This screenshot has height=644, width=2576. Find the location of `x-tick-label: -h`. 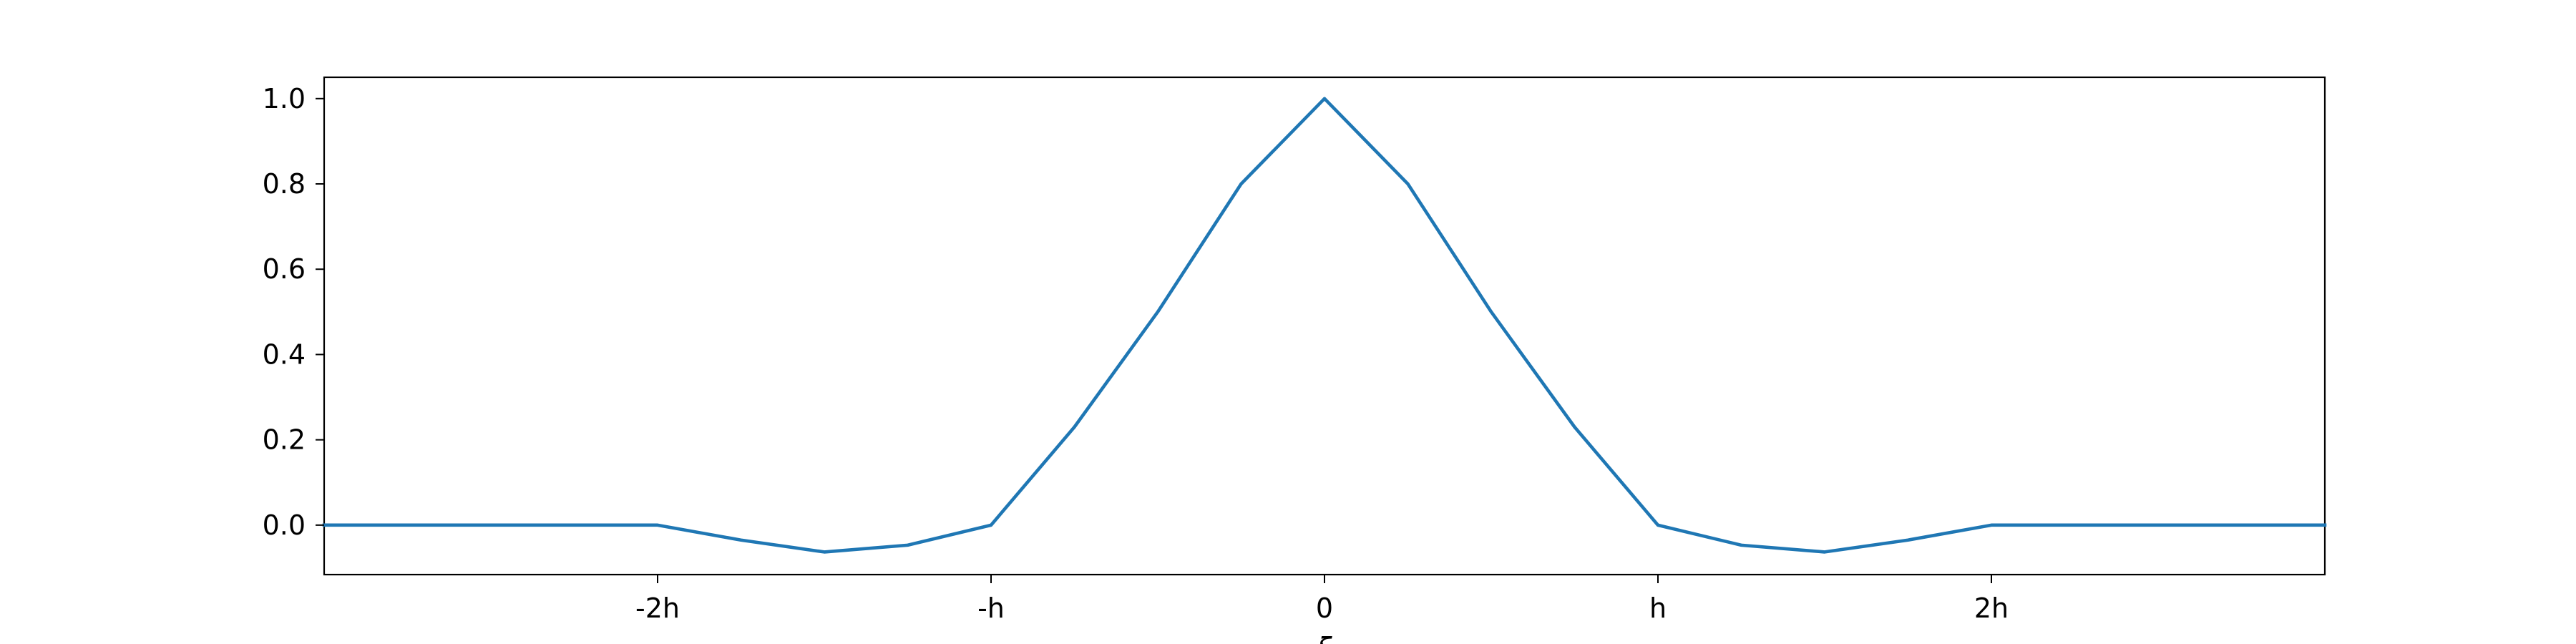

x-tick-label: -h is located at coordinates (991, 608).